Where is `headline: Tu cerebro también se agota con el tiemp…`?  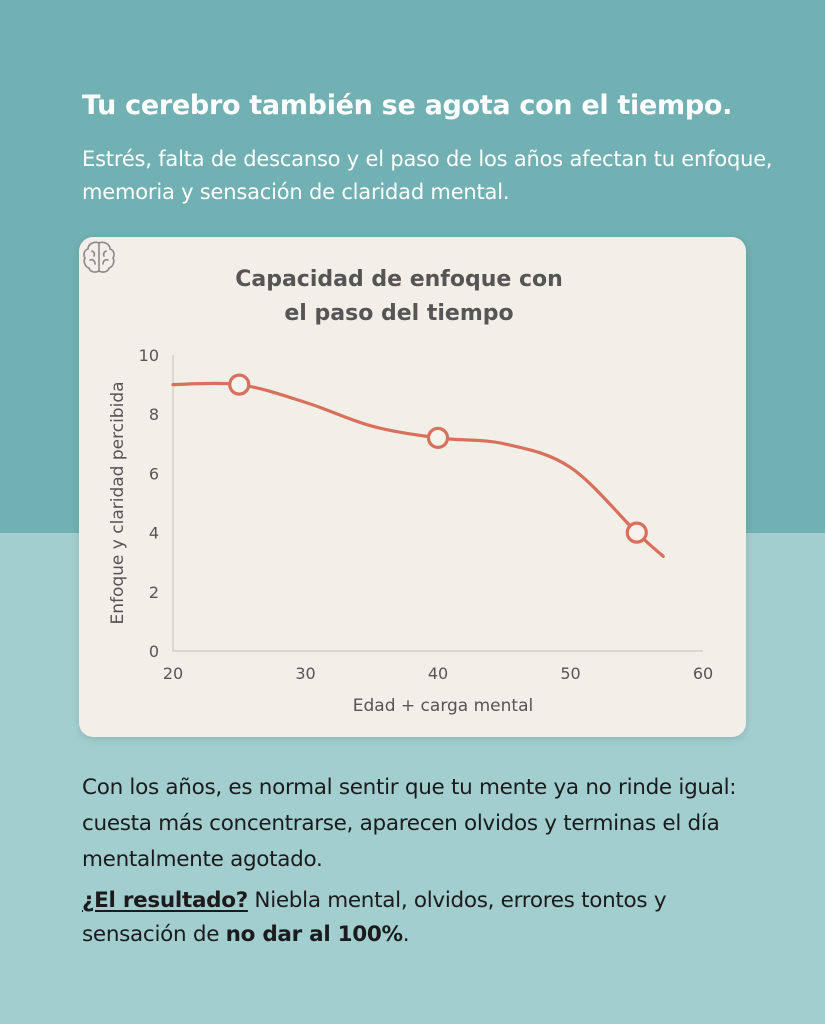 headline: Tu cerebro también se agota con el tiemp… is located at coordinates (407, 105).